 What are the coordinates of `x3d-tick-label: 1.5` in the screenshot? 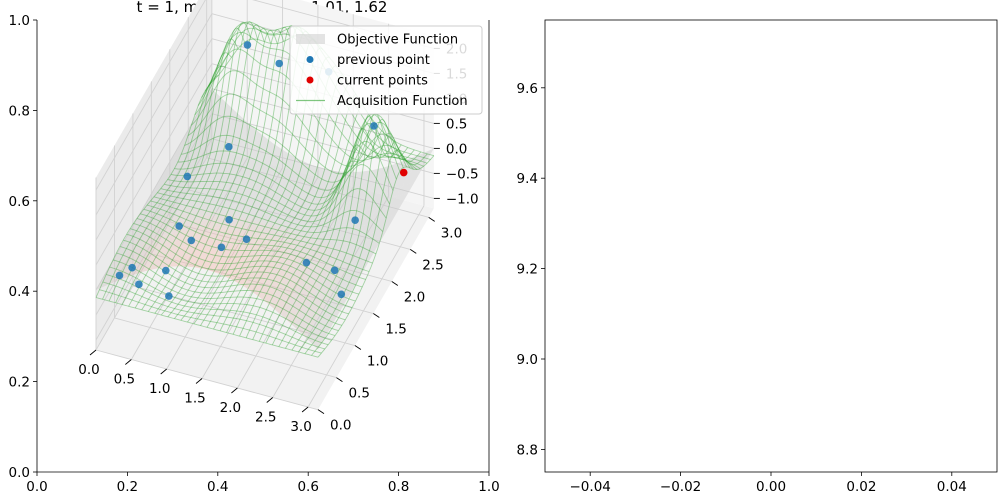 It's located at (194, 399).